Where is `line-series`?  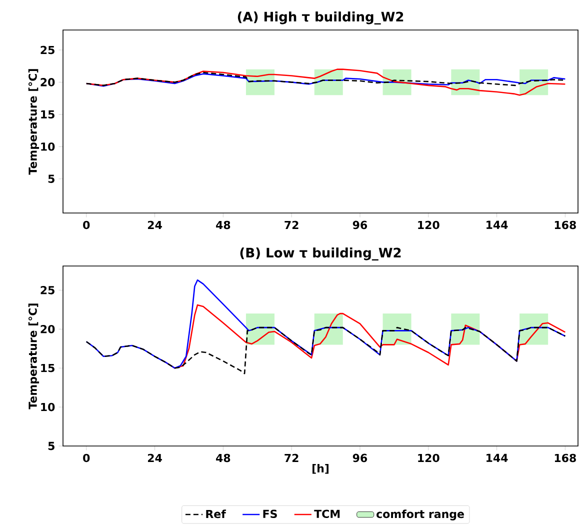 line-series is located at coordinates (326, 350).